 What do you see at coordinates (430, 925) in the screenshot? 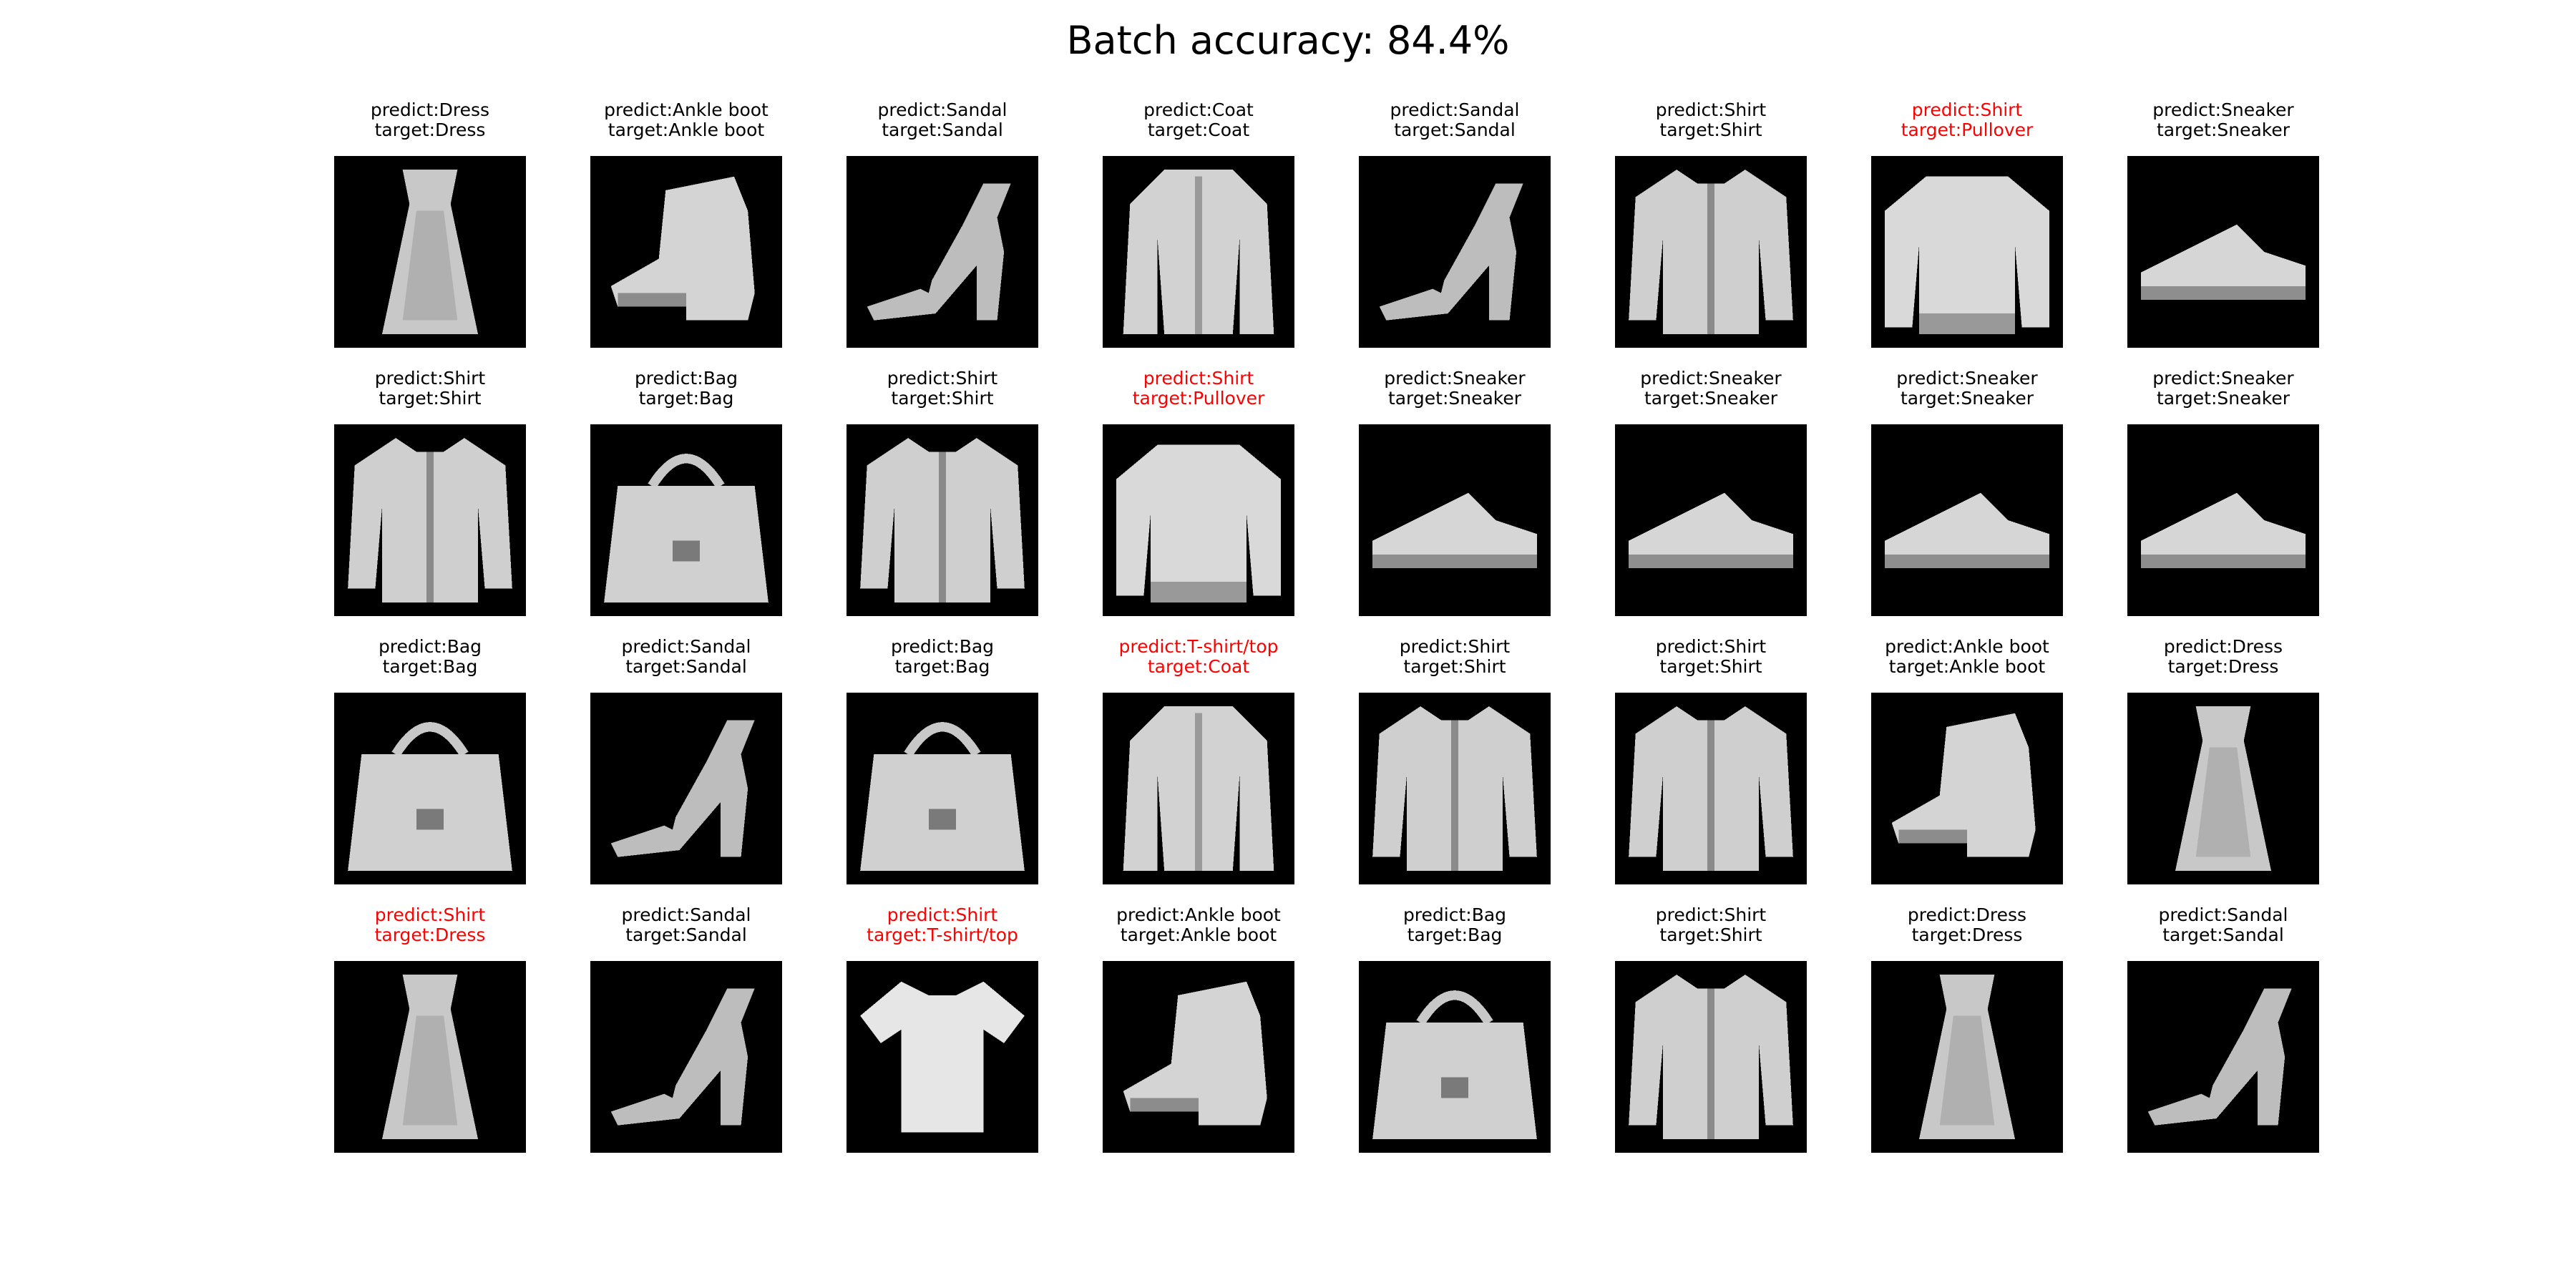
I see `panel-caption: predict:Shirt target:Dress` at bounding box center [430, 925].